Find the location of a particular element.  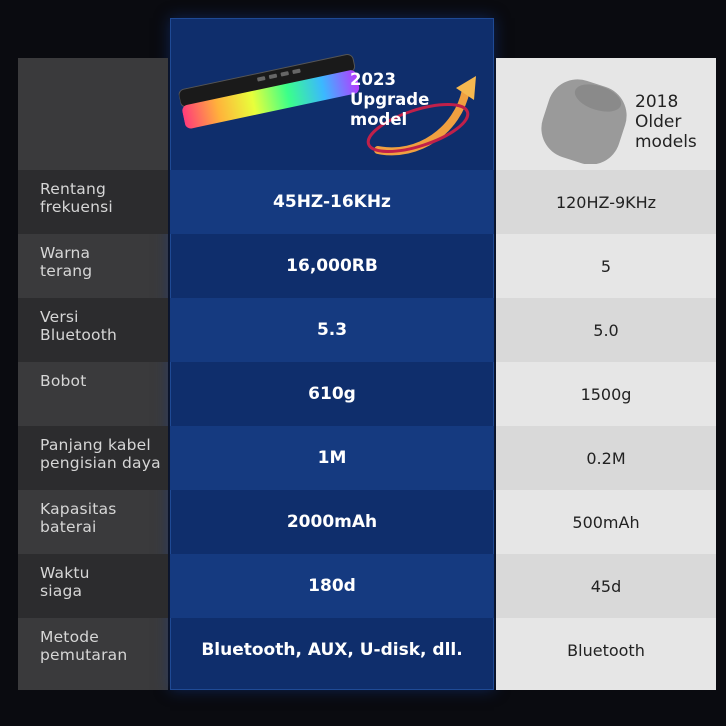

row-label: Rentang frekuensi is located at coordinates (93, 202).